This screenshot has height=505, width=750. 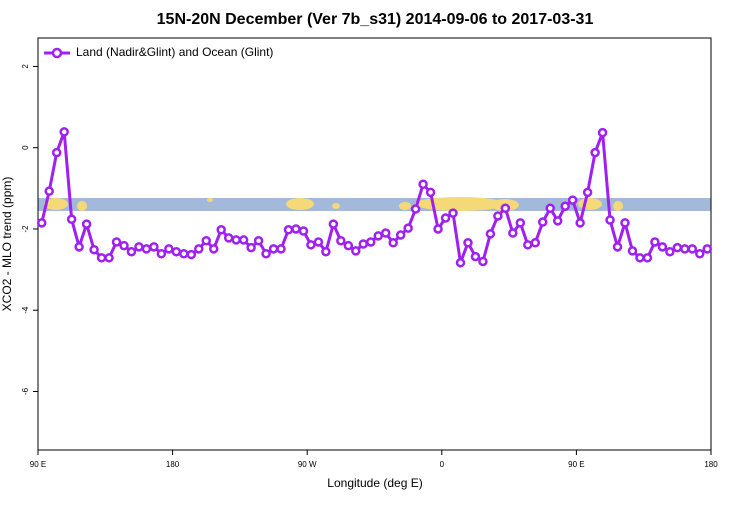 I want to click on ocean-band, so click(x=374, y=204).